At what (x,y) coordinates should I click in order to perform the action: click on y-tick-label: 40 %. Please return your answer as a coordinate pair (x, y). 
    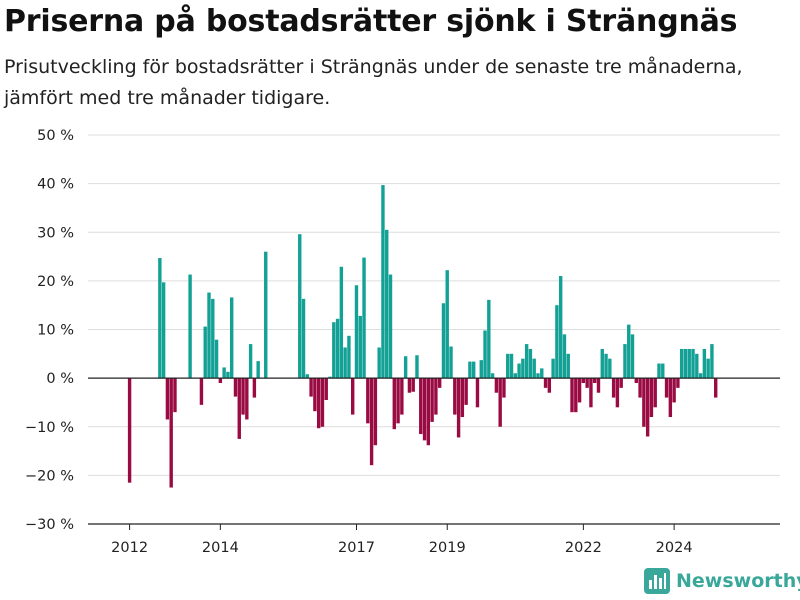
    Looking at the image, I should click on (55, 185).